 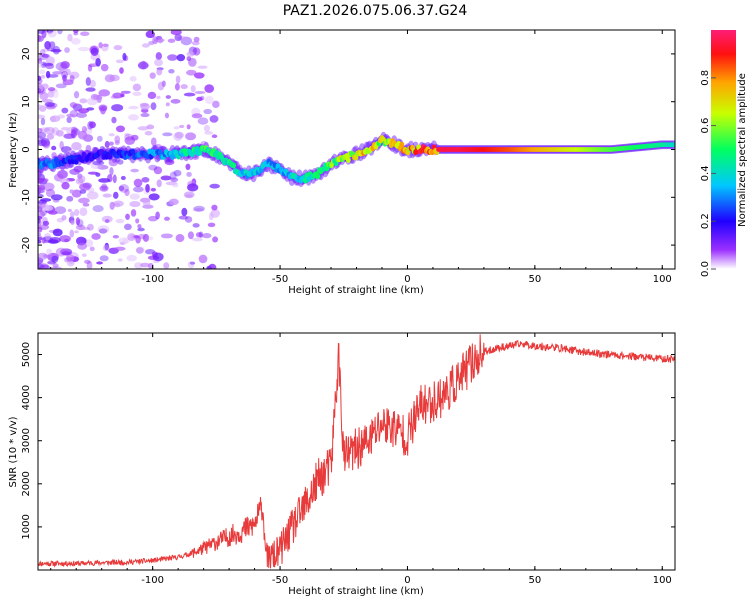 I want to click on x-tick-label: 50, so click(x=534, y=279).